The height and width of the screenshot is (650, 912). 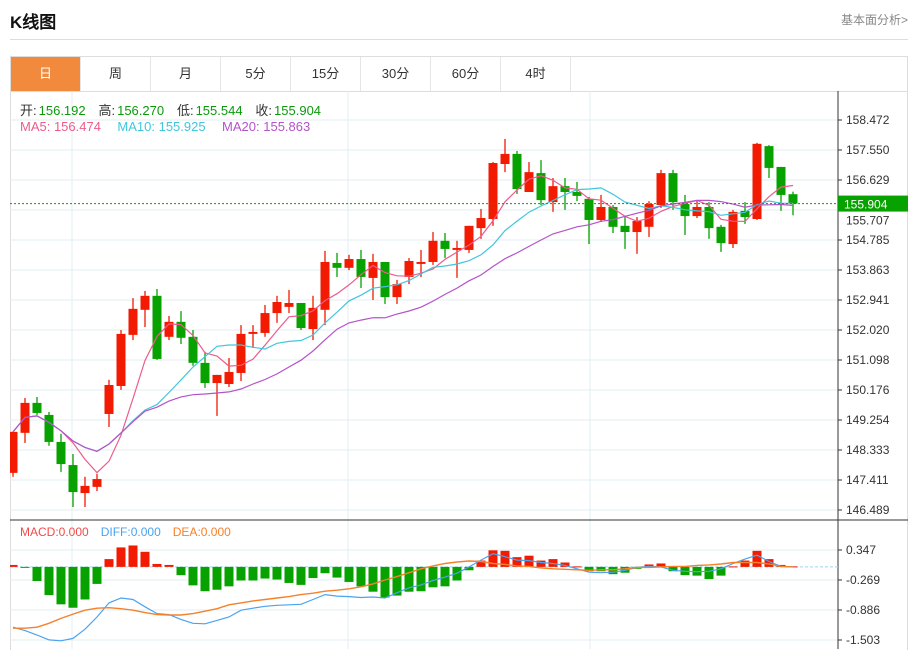 What do you see at coordinates (868, 510) in the screenshot?
I see `price-tick-label: 146.489` at bounding box center [868, 510].